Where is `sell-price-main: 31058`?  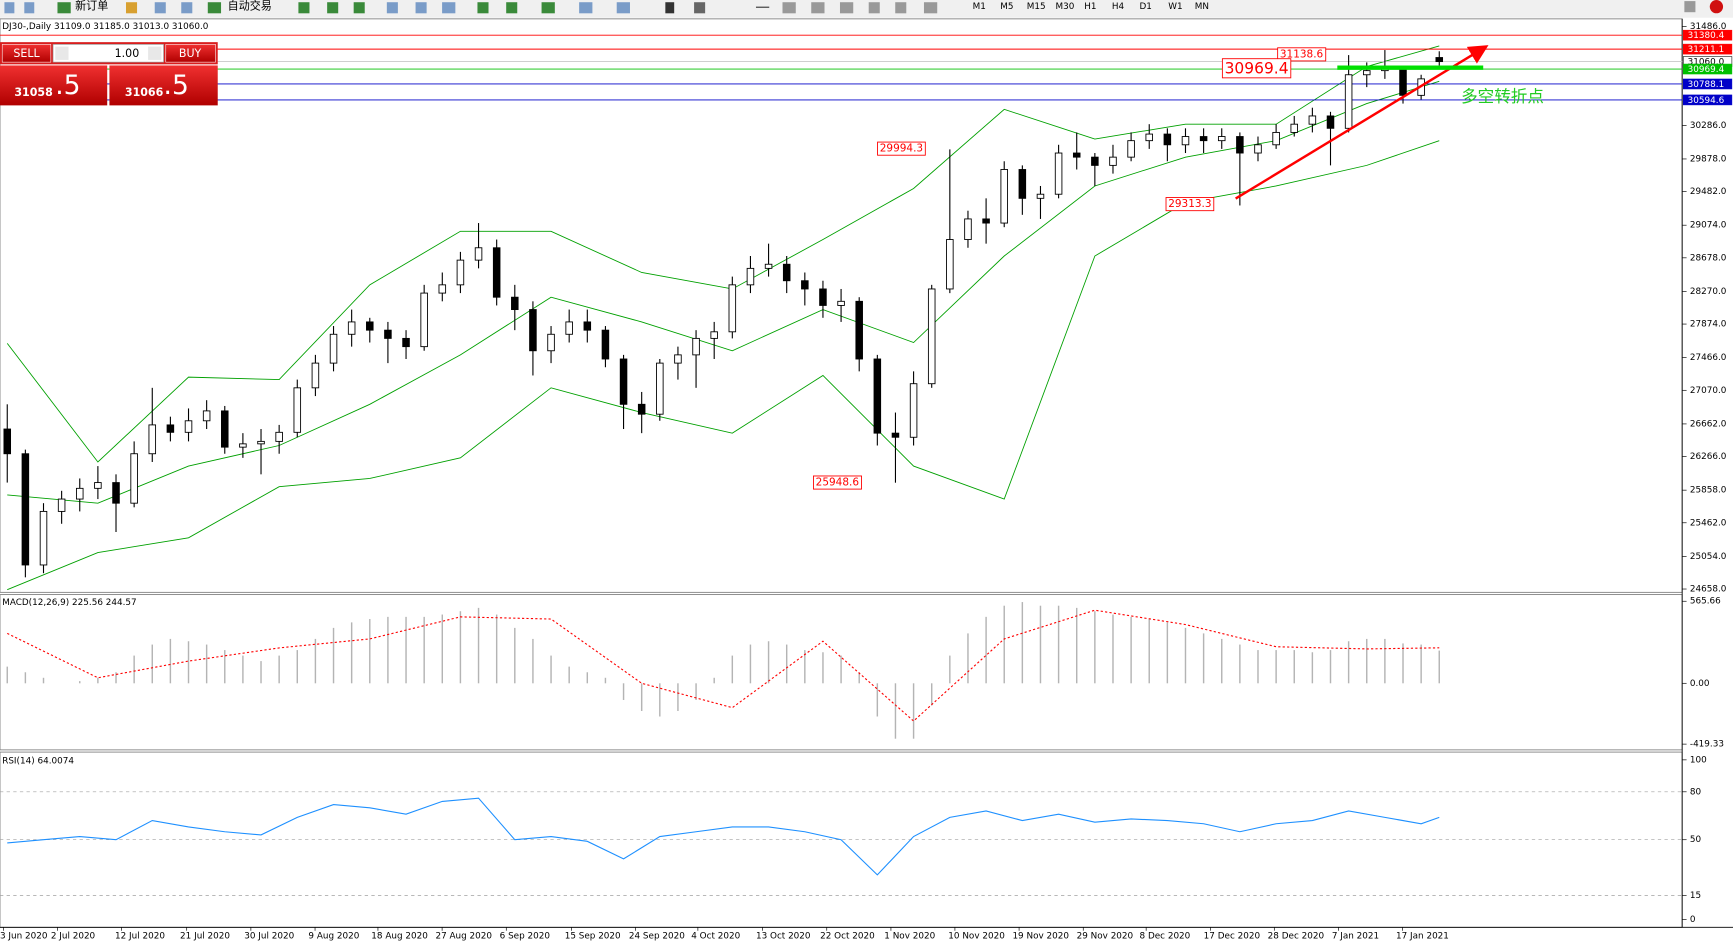 sell-price-main: 31058 is located at coordinates (33, 92).